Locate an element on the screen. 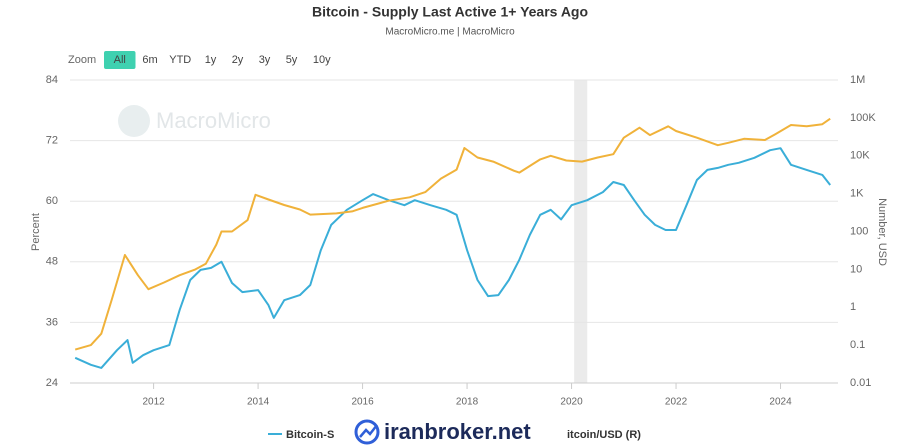 The width and height of the screenshot is (900, 446). y-tick-label: 60 is located at coordinates (52, 201).